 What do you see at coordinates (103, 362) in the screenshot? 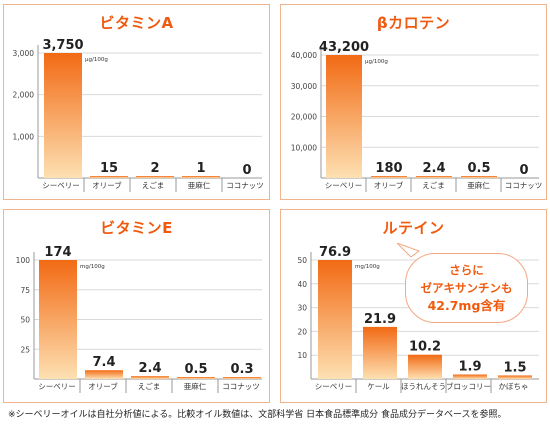
I see `data-label: 7.4` at bounding box center [103, 362].